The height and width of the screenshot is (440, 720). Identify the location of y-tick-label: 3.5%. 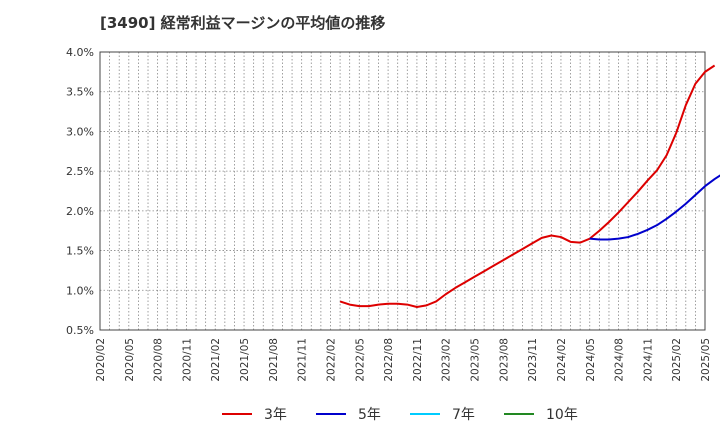
(80, 92).